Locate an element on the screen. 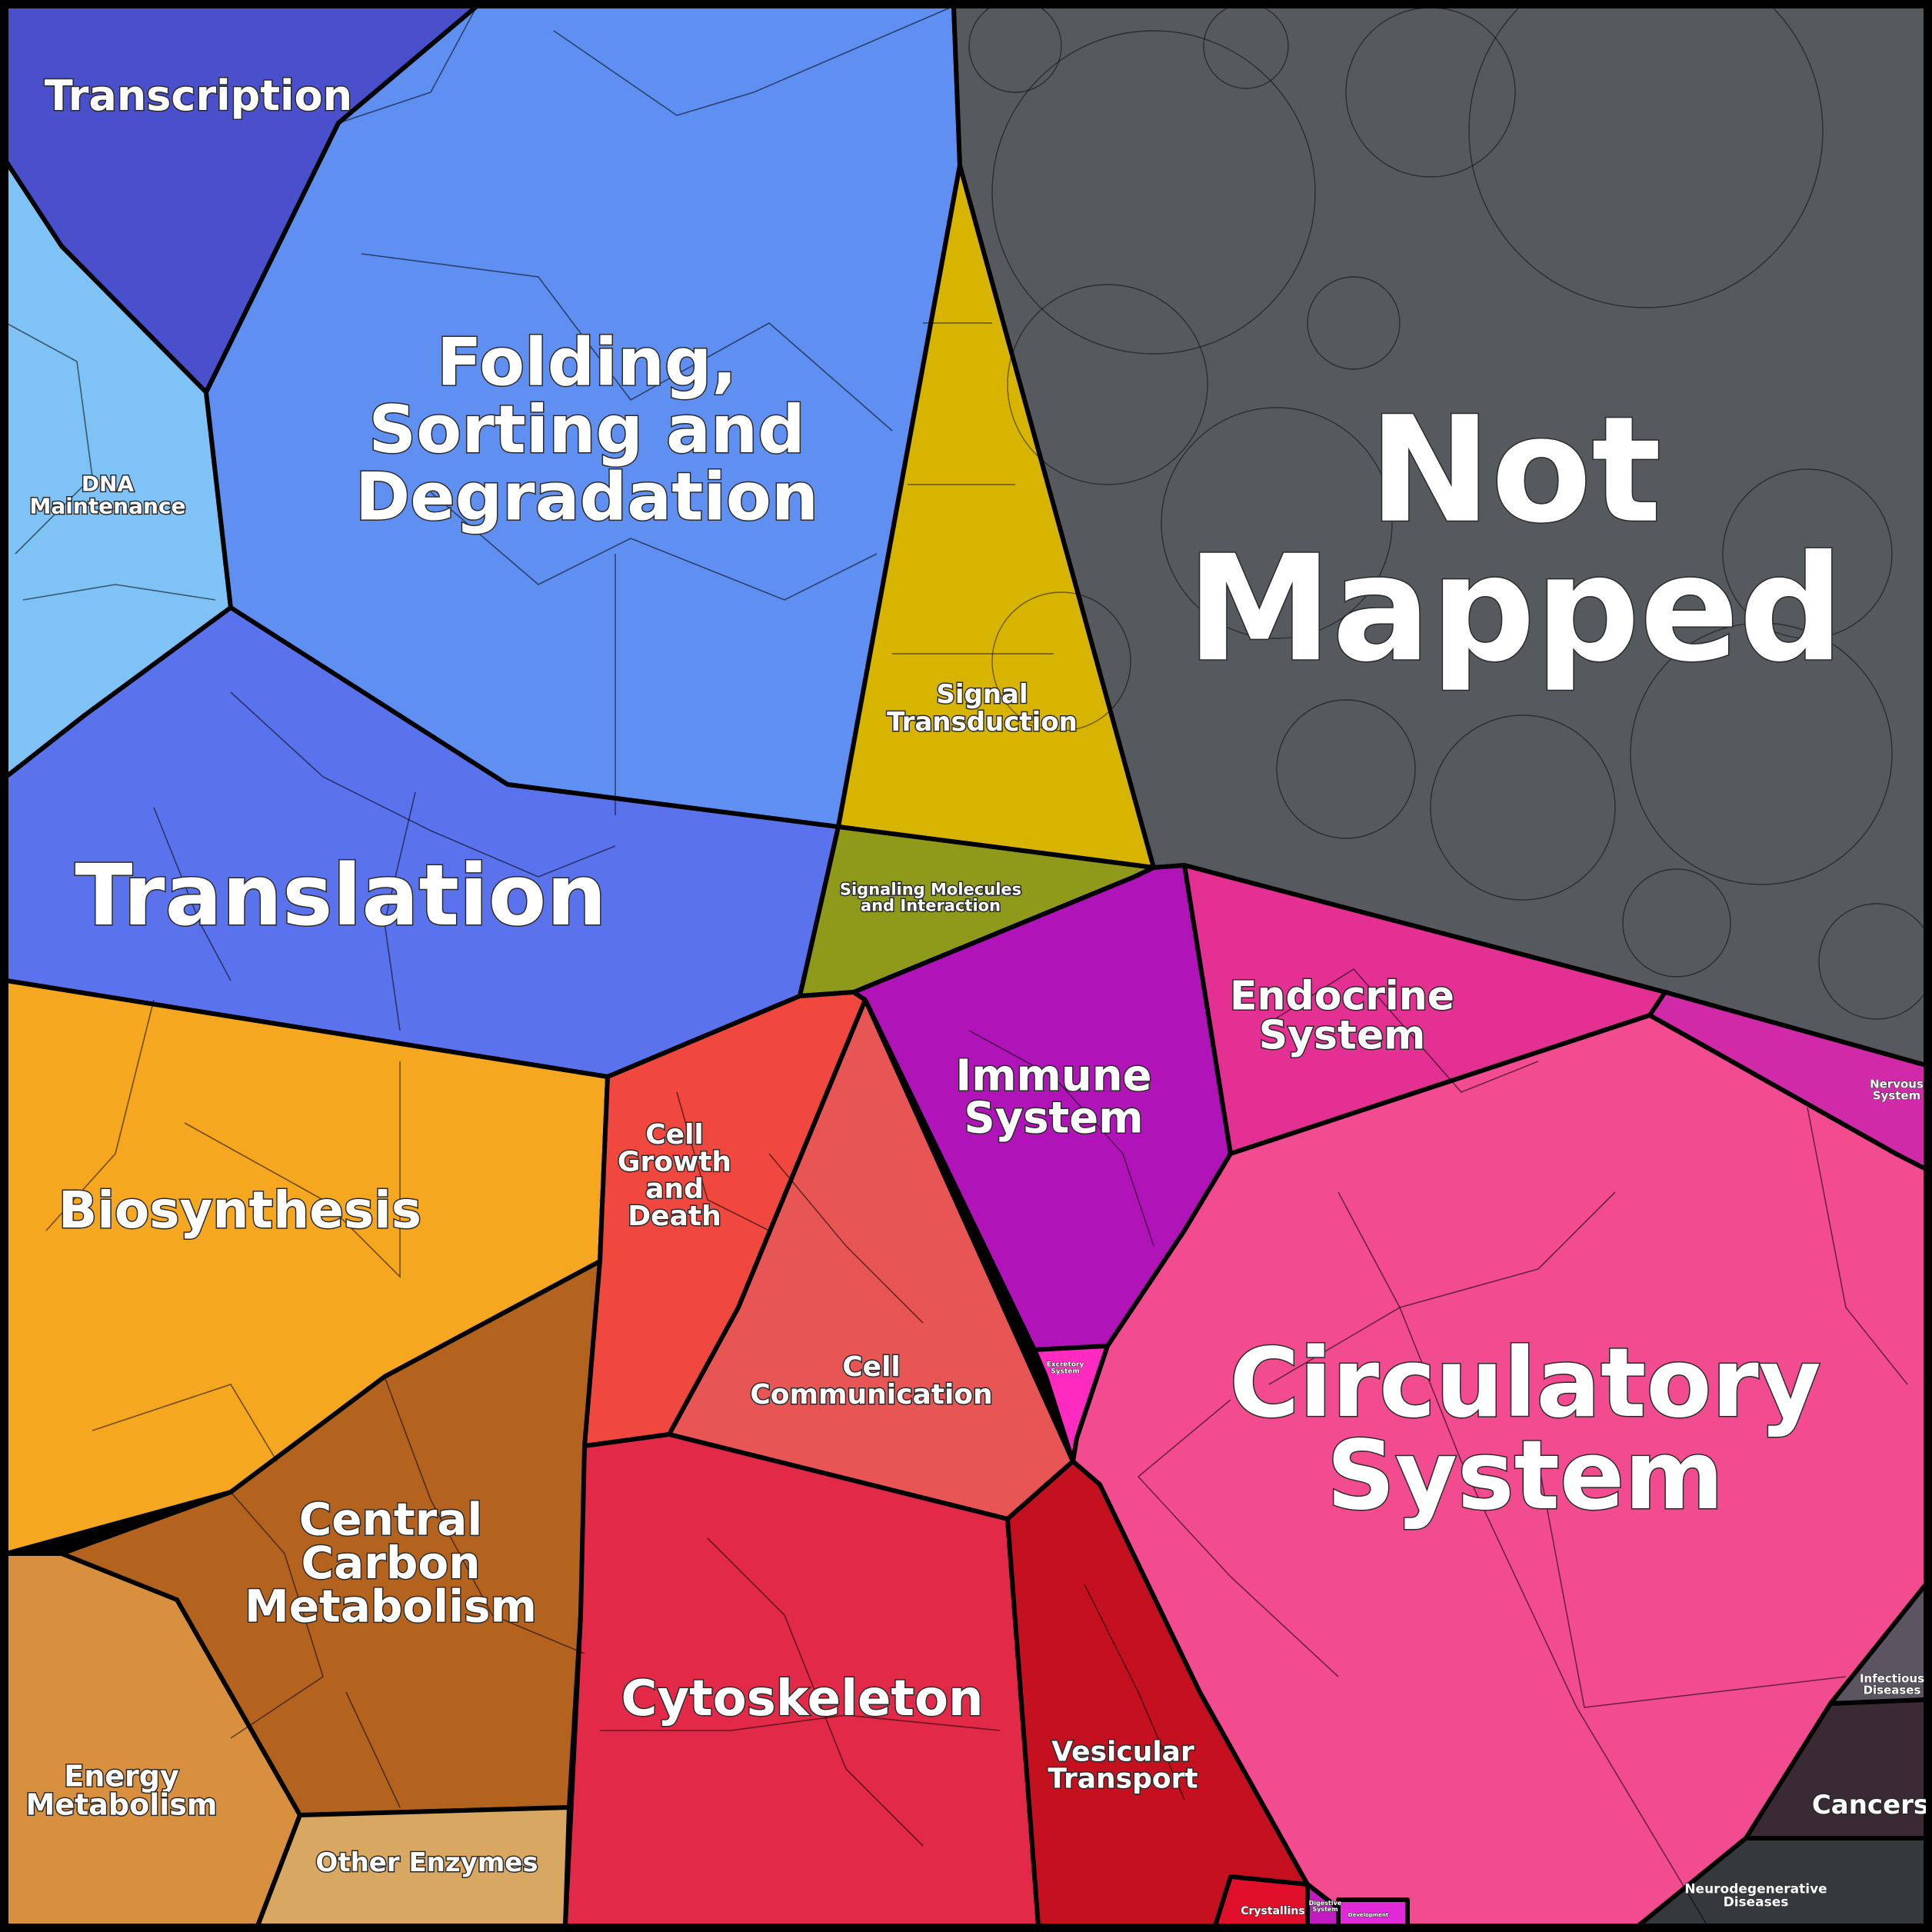 This screenshot has width=1932, height=1932. label-dna-maintenance: DNA Maintenance is located at coordinates (107, 494).